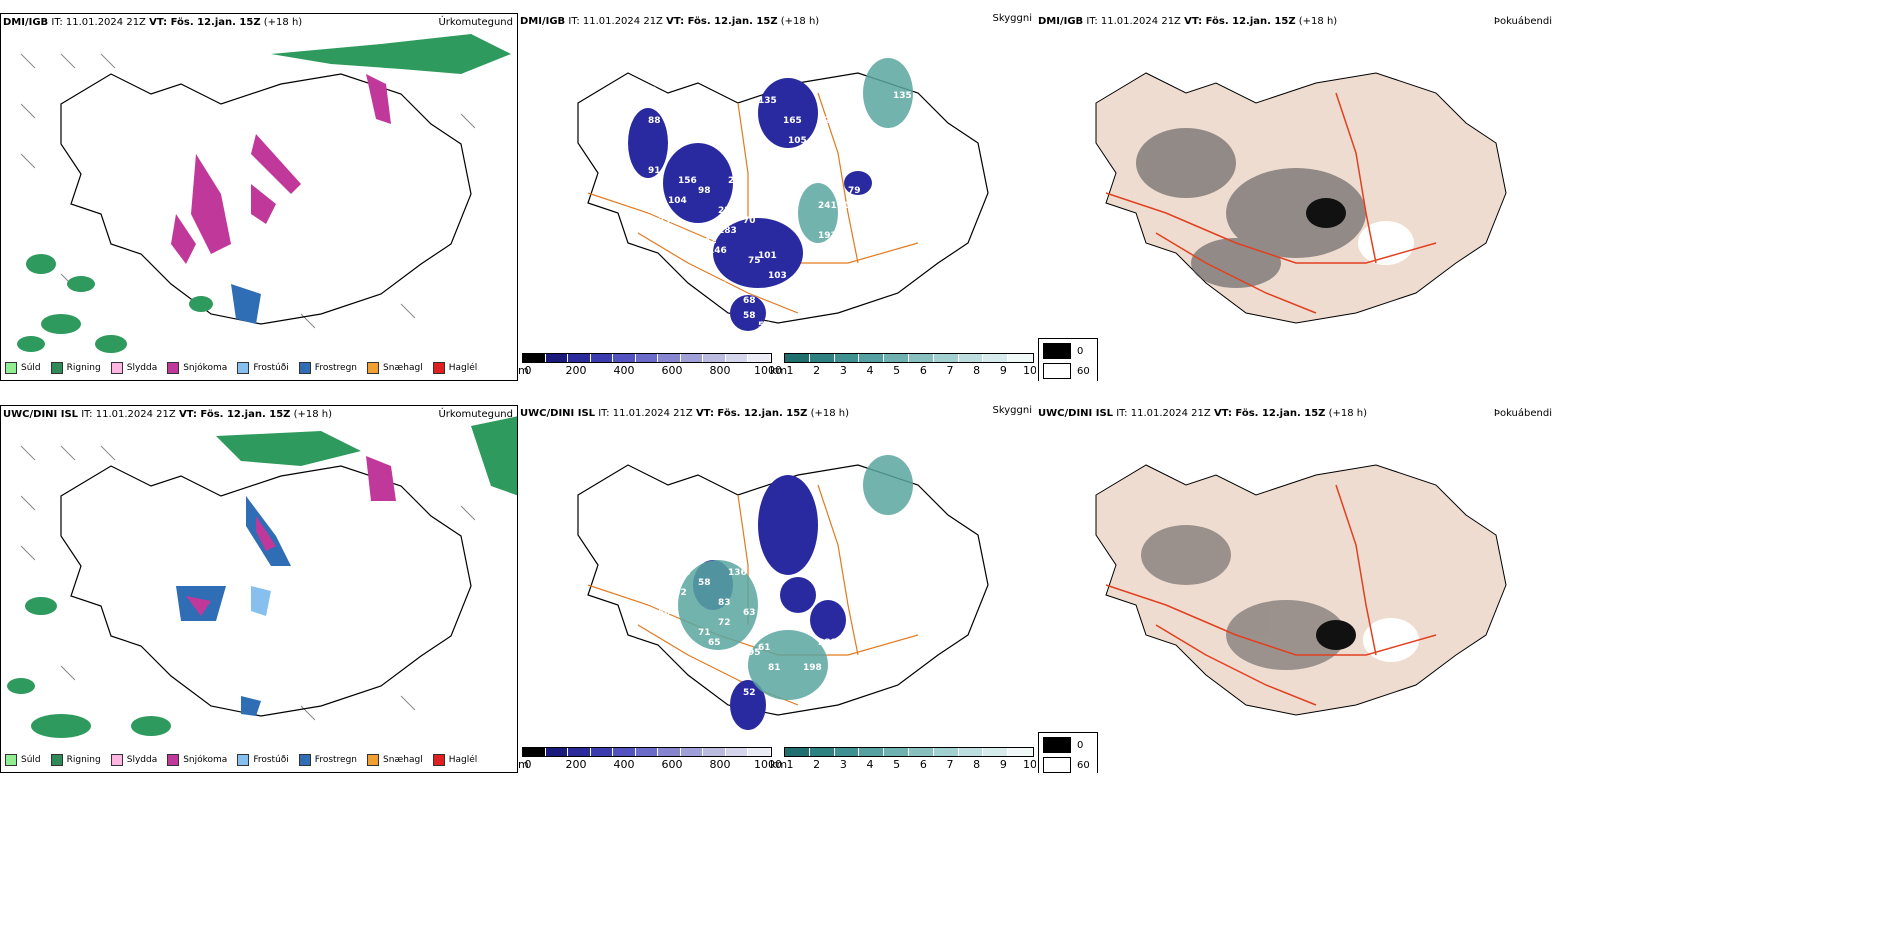 The image size is (1900, 950). I want to click on visibility-value-label: 214, so click(737, 181).